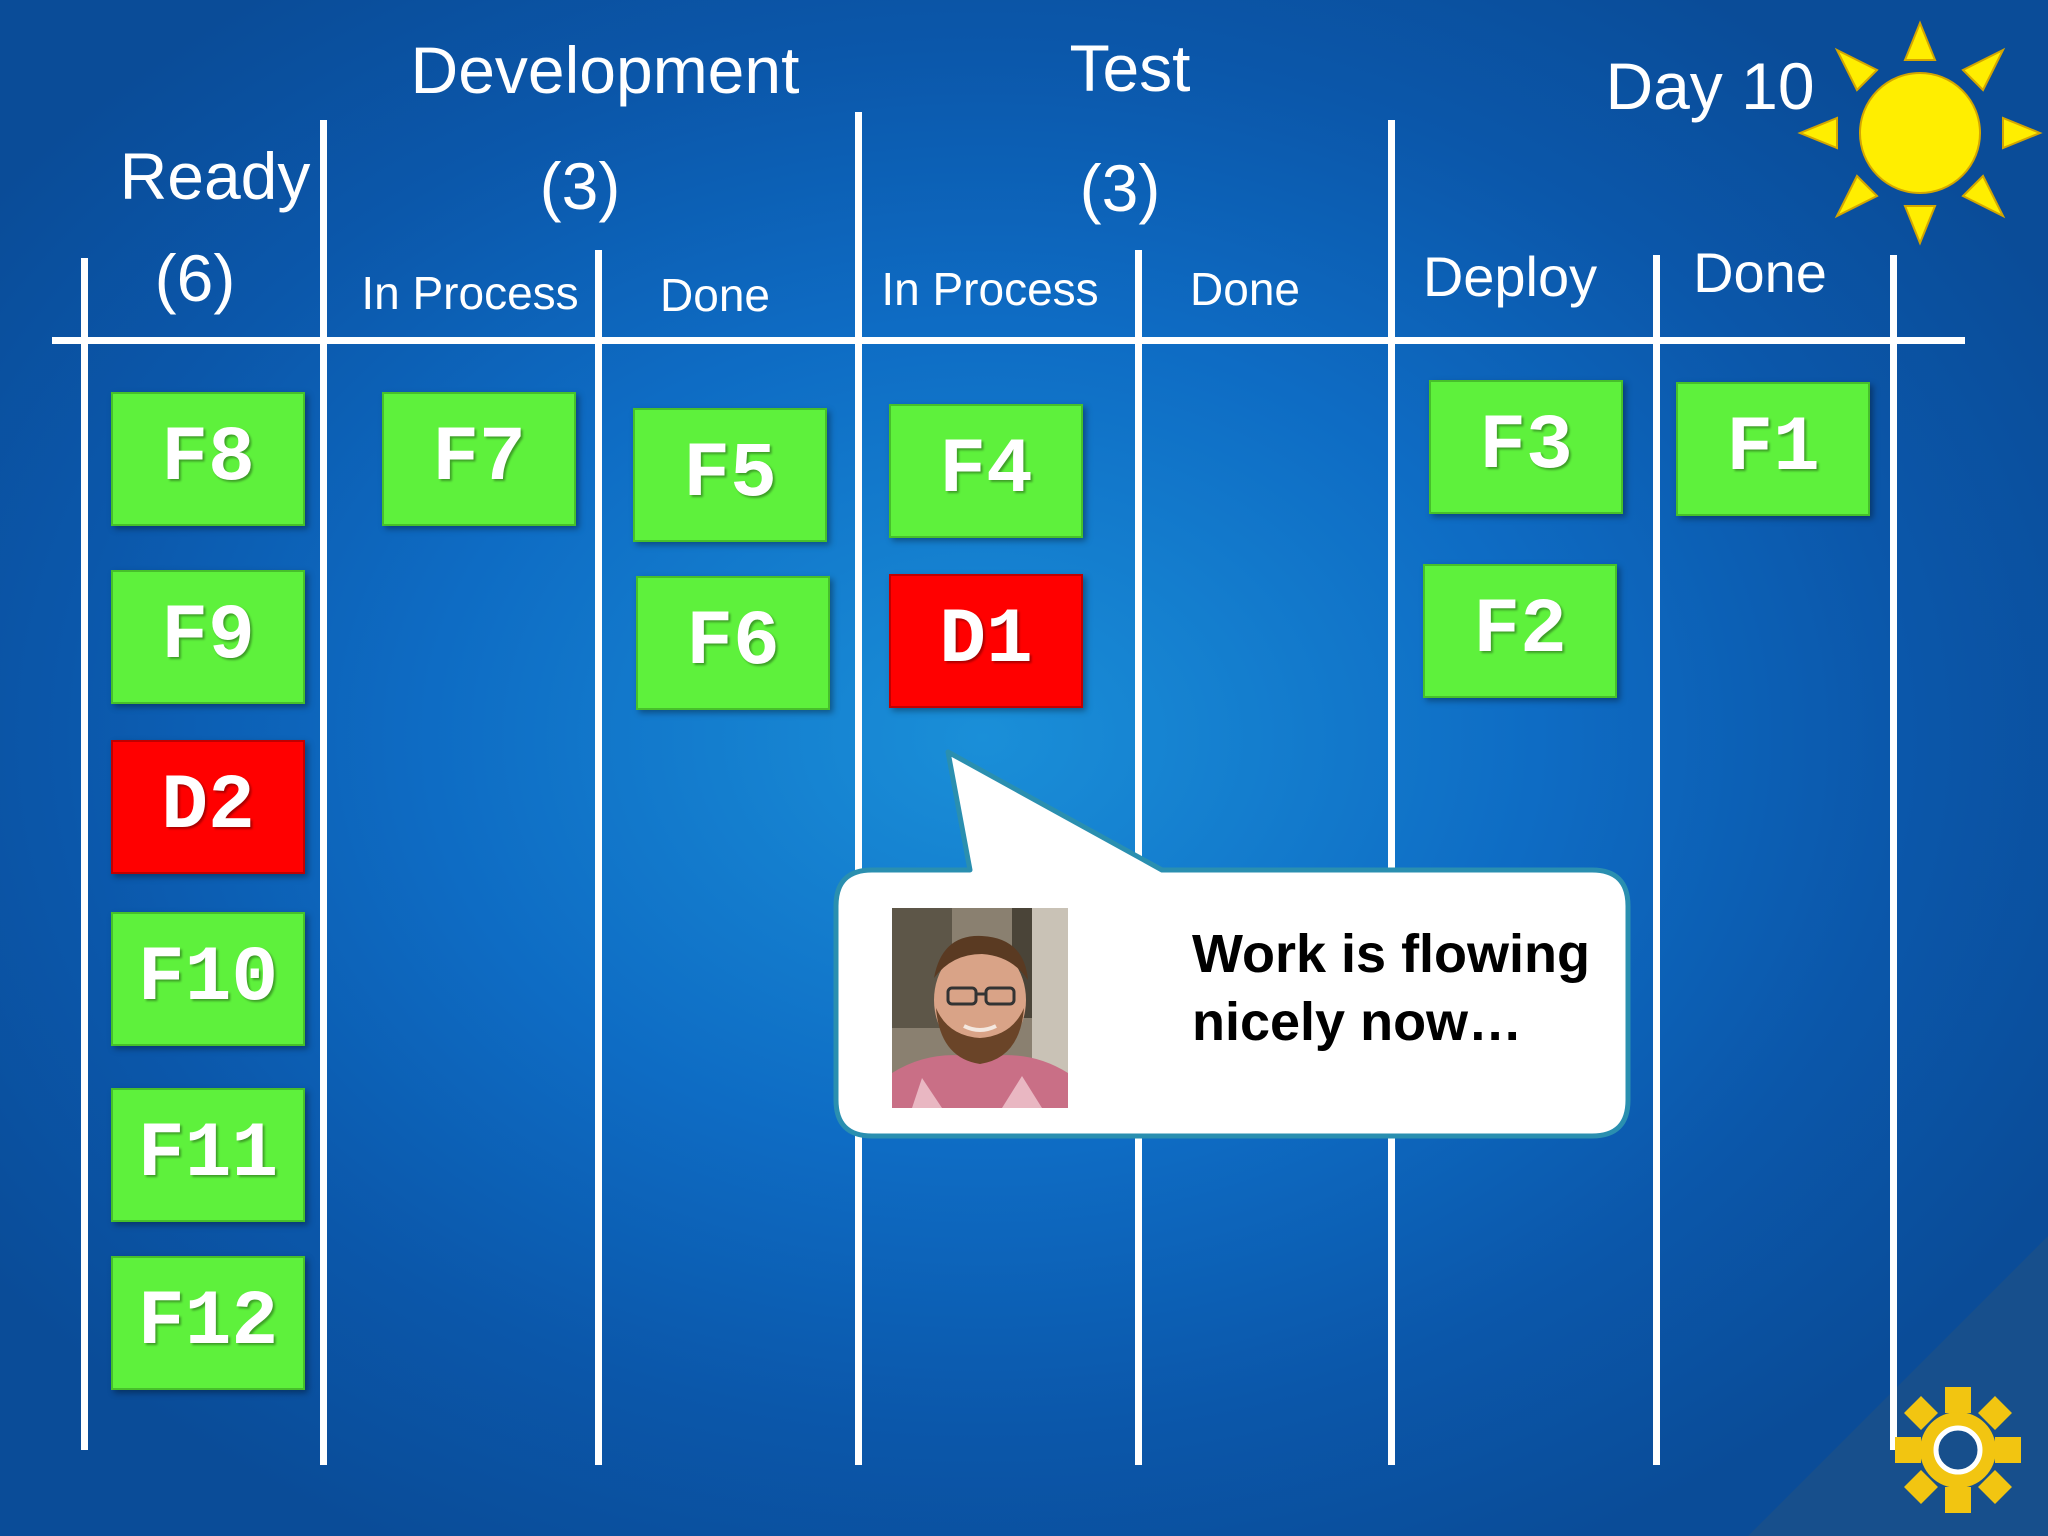 The width and height of the screenshot is (2048, 1536). I want to click on header-test-limit: (3), so click(1120, 188).